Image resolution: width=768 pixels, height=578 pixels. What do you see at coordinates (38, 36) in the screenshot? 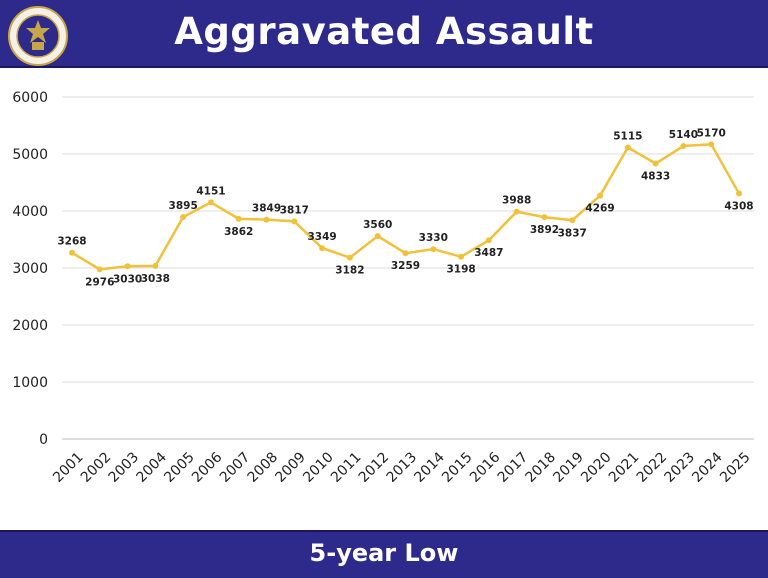
I see `police-seal-icon` at bounding box center [38, 36].